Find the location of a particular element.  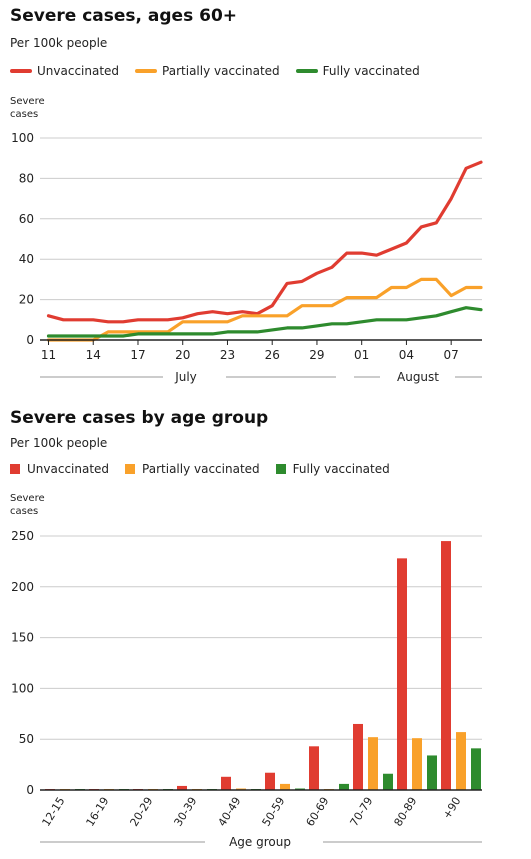

bar-x-tick-label: 50-59 is located at coordinates (274, 812).